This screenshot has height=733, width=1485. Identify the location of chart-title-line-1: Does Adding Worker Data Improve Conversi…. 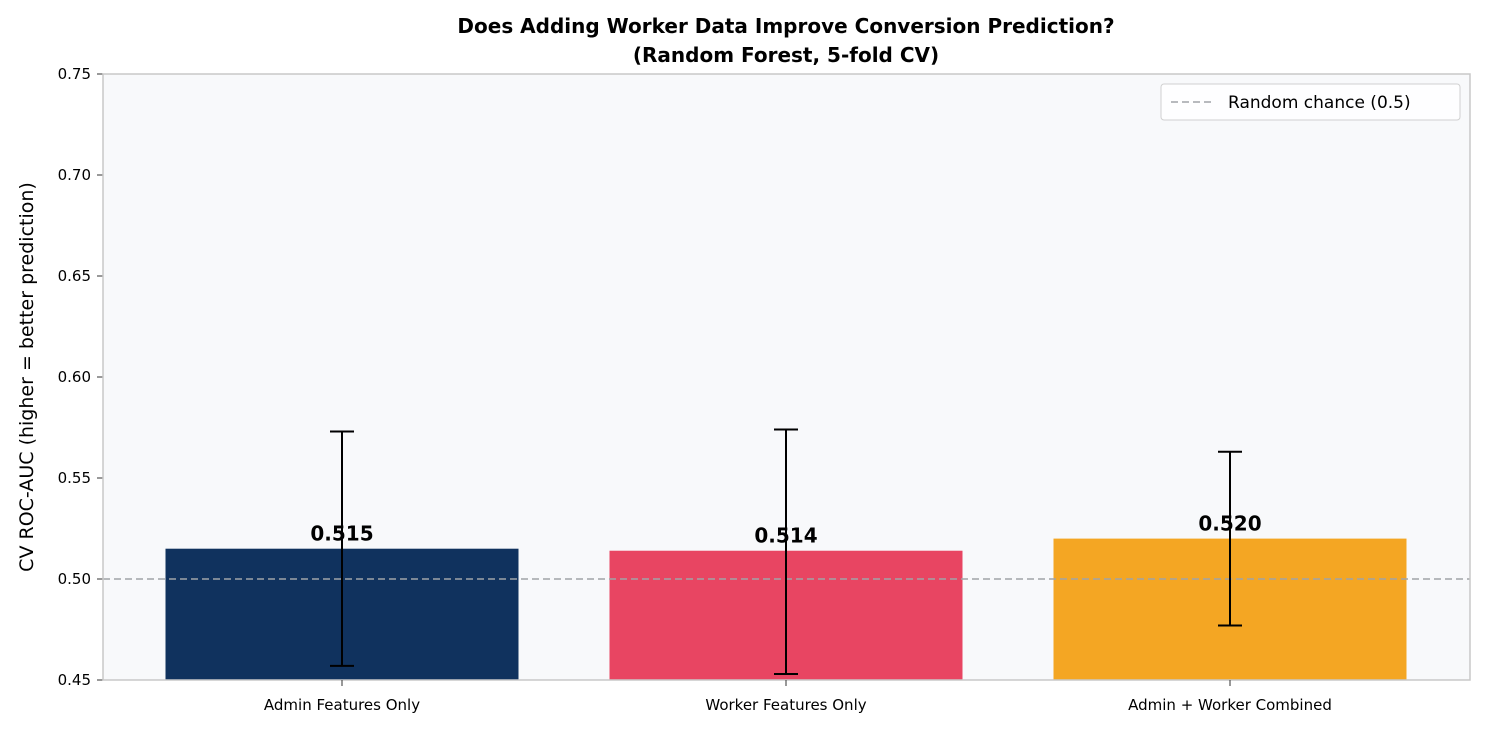
(785, 26).